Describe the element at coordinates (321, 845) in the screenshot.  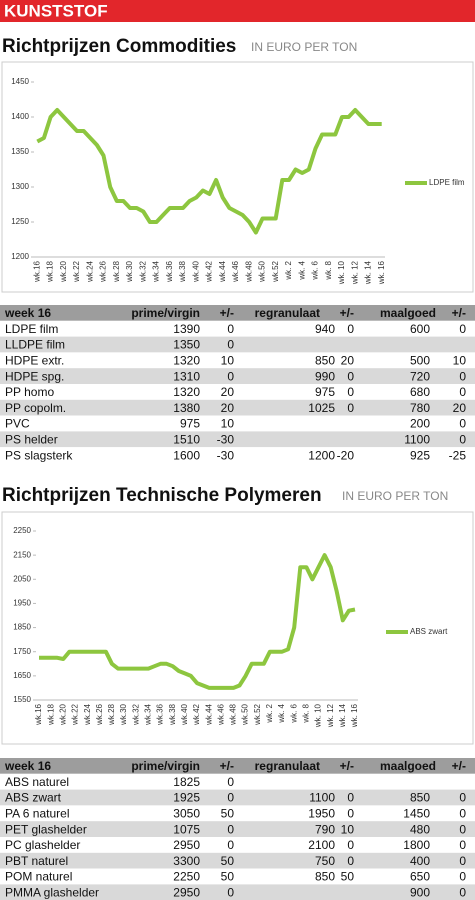
I see `table-cell: 2100` at that location.